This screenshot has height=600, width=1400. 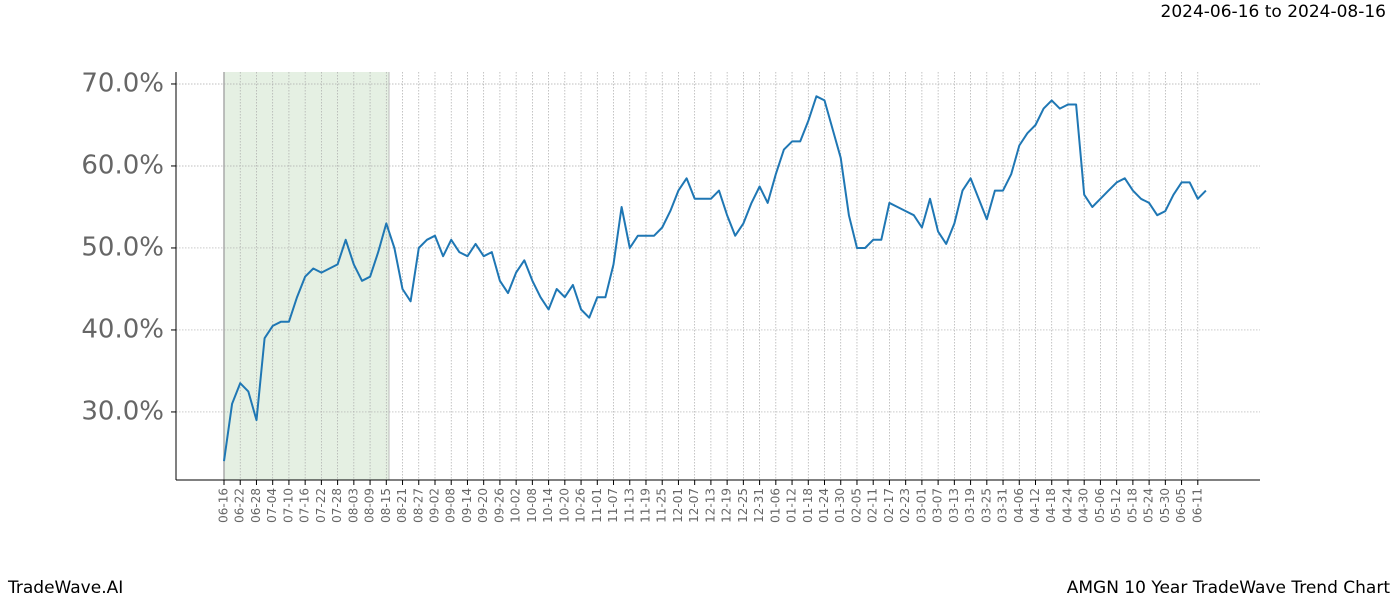 What do you see at coordinates (1116, 505) in the screenshot?
I see `x-tick-label: 05-12` at bounding box center [1116, 505].